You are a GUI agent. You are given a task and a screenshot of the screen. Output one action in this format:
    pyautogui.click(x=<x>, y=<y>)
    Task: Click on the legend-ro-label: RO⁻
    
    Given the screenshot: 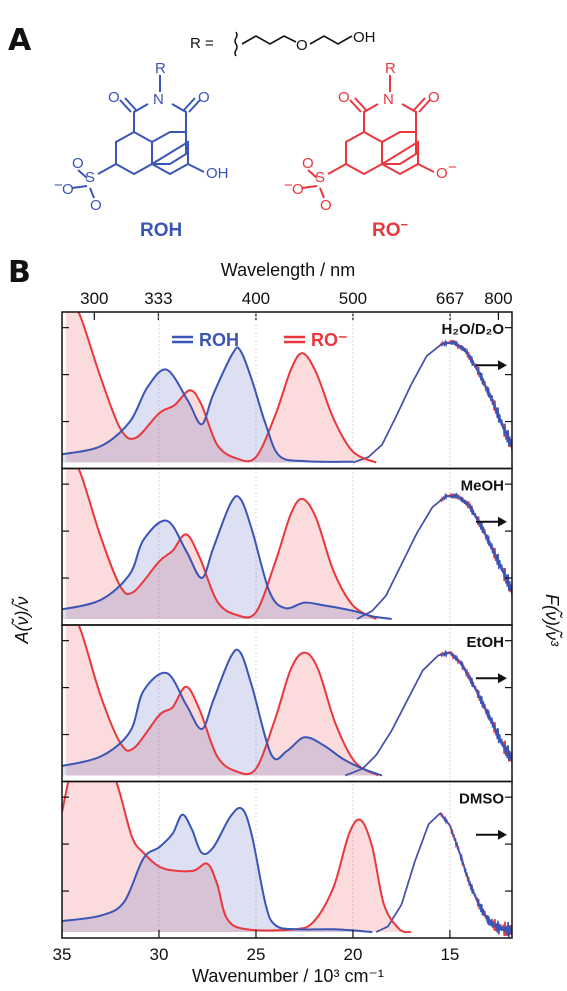 What is the action you would take?
    pyautogui.click(x=329, y=340)
    